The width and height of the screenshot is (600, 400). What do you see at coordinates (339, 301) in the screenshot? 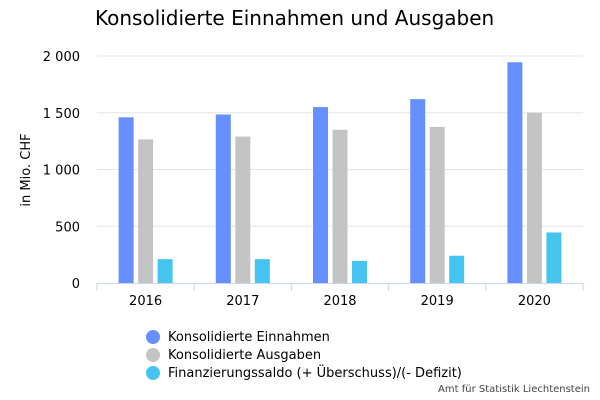
I see `x-tick-label: 2018` at bounding box center [339, 301].